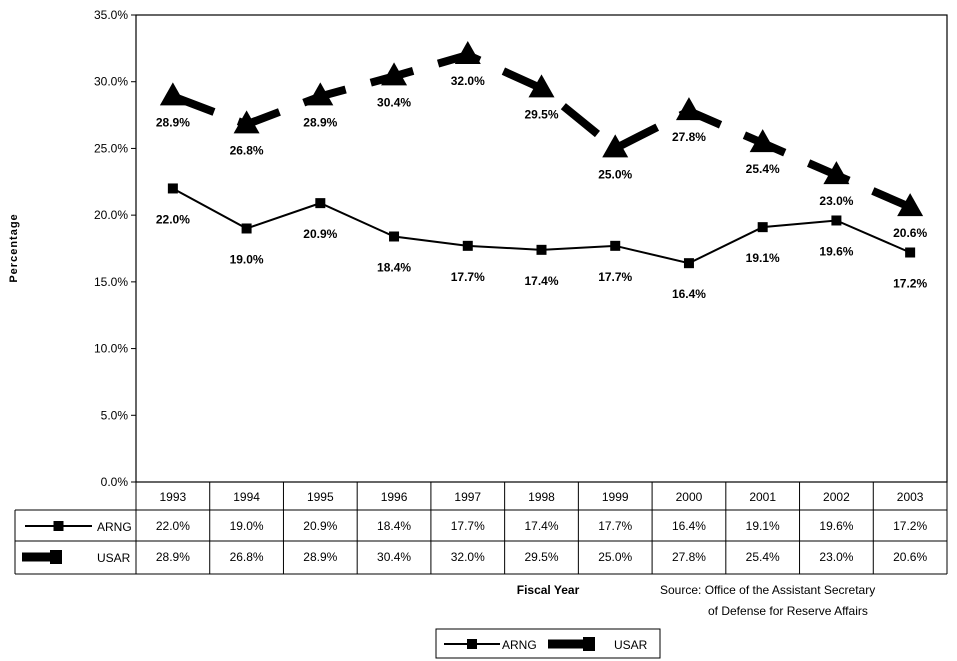 This screenshot has width=957, height=661. I want to click on table-cell: 17.2%, so click(910, 526).